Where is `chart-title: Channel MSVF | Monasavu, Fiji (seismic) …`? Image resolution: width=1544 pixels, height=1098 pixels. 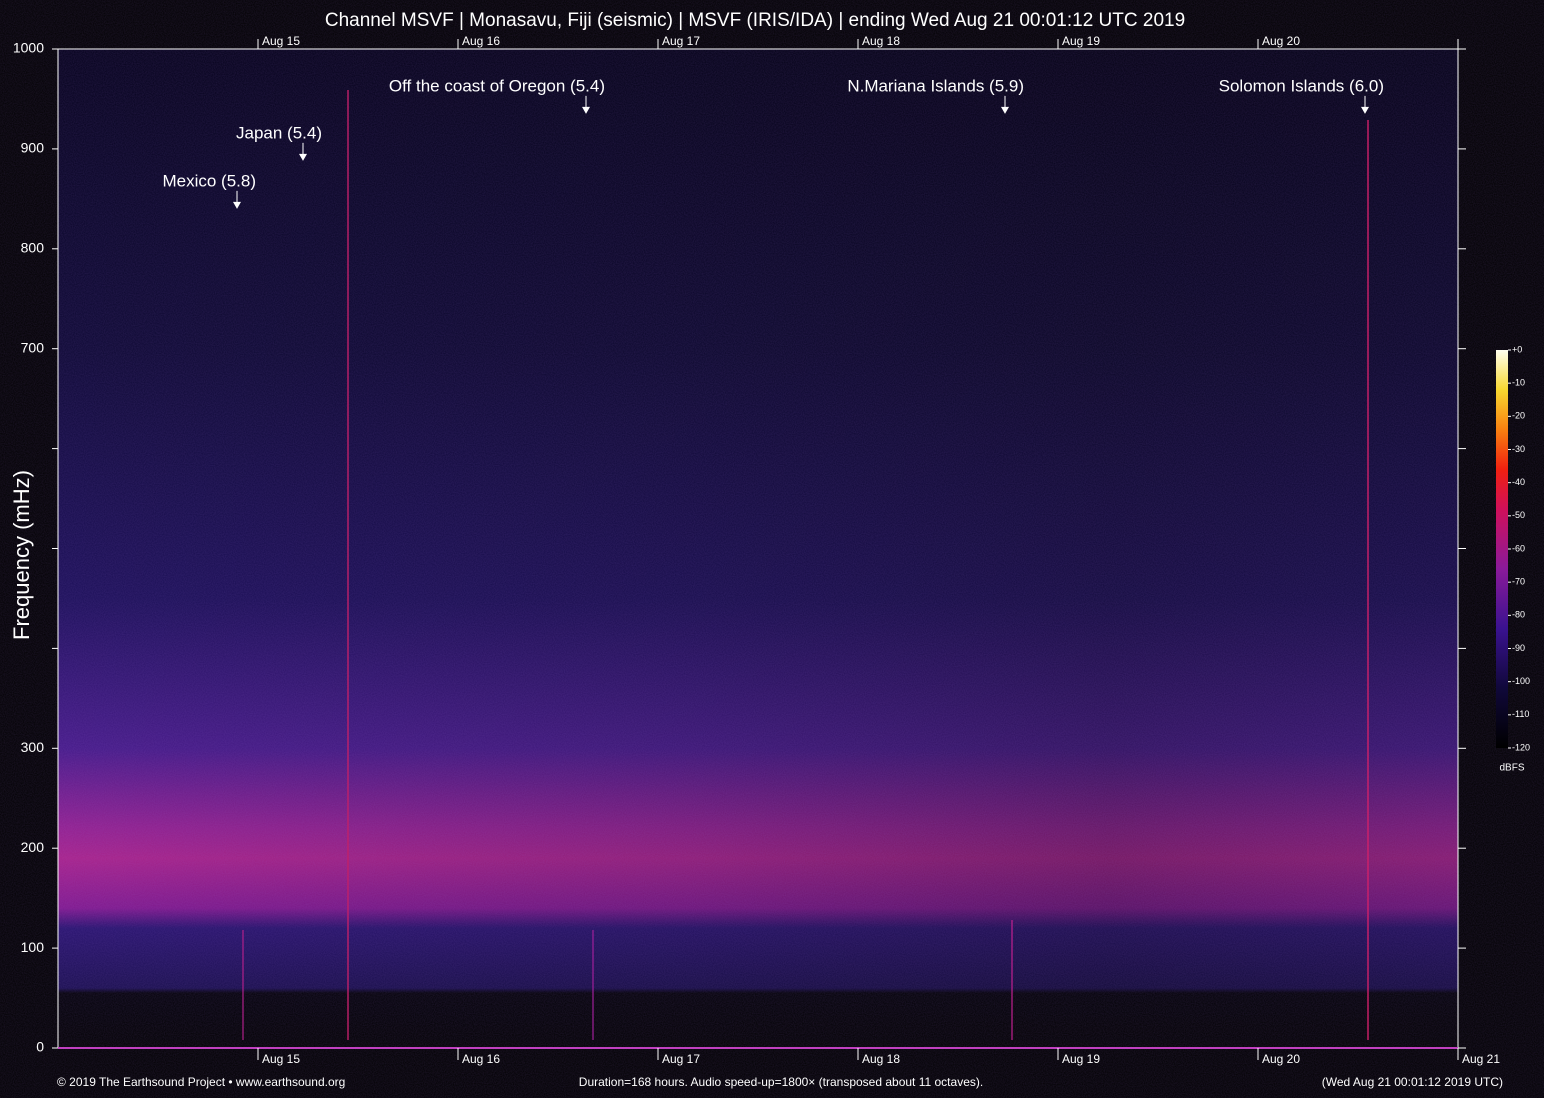
chart-title: Channel MSVF | Monasavu, Fiji (seismic) … is located at coordinates (755, 20).